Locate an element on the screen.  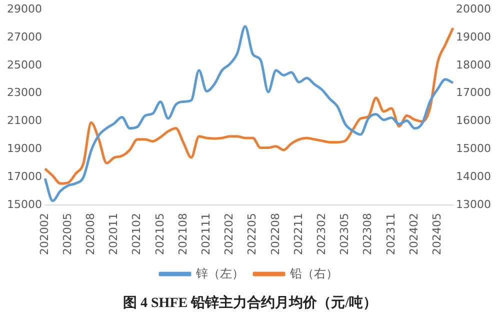
x-tick-label: 202405 is located at coordinates (437, 234).